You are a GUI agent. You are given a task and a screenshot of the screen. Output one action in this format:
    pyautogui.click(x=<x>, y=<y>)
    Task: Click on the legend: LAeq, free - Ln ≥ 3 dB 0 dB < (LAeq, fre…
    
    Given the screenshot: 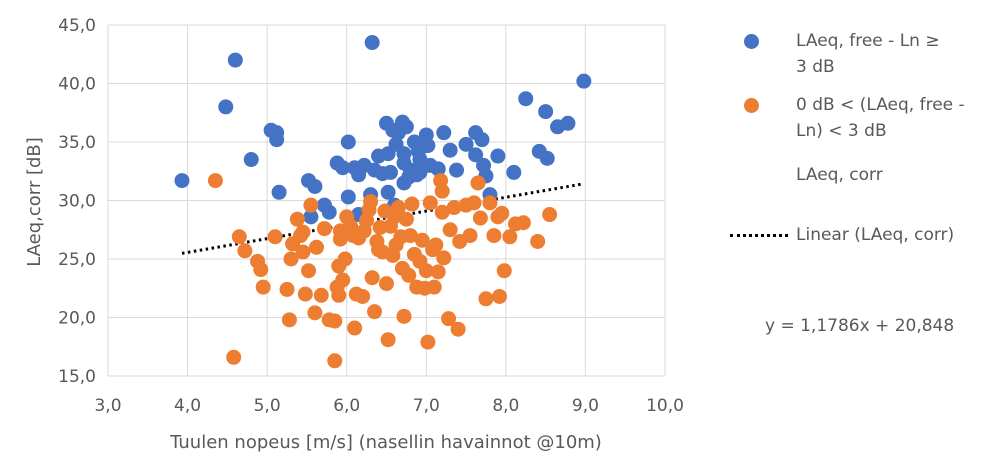 What is the action you would take?
    pyautogui.click(x=865, y=144)
    